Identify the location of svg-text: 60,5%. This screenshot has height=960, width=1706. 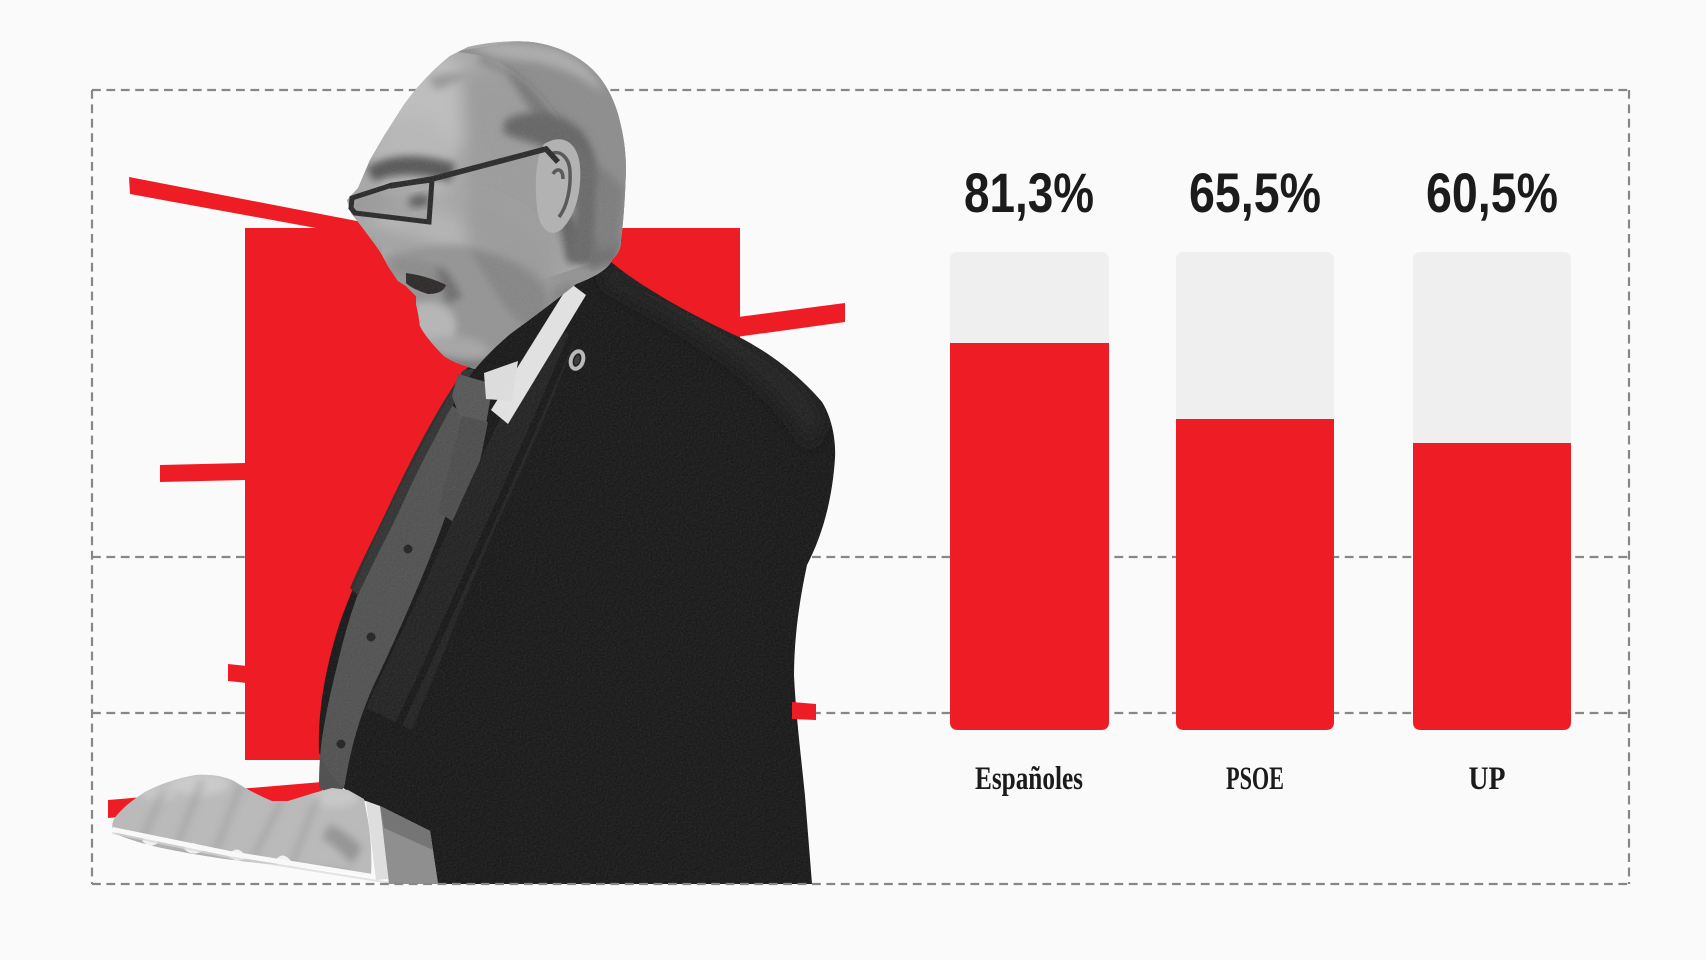
(1492, 192).